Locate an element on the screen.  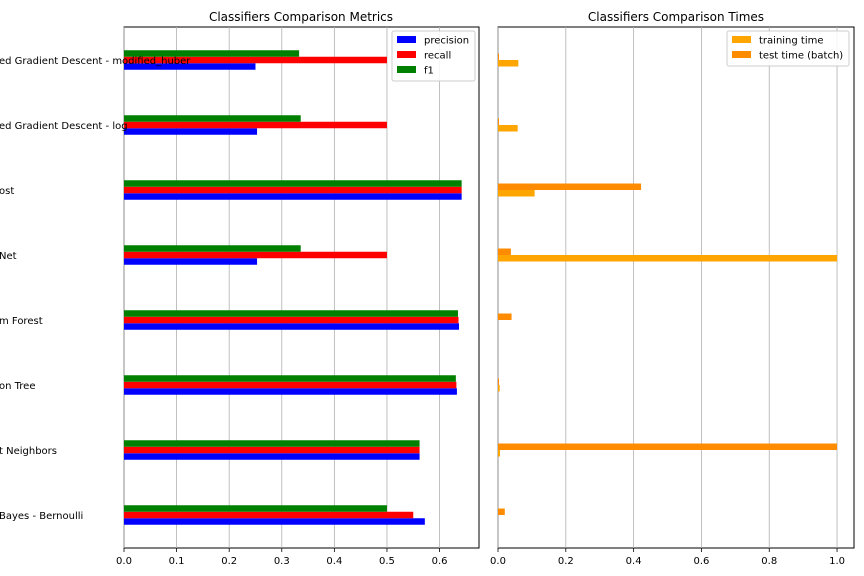
metrics-x-ticks: 0.0 0.1 0.2 0.3 0.4 0.5 0.6 is located at coordinates (282, 557).